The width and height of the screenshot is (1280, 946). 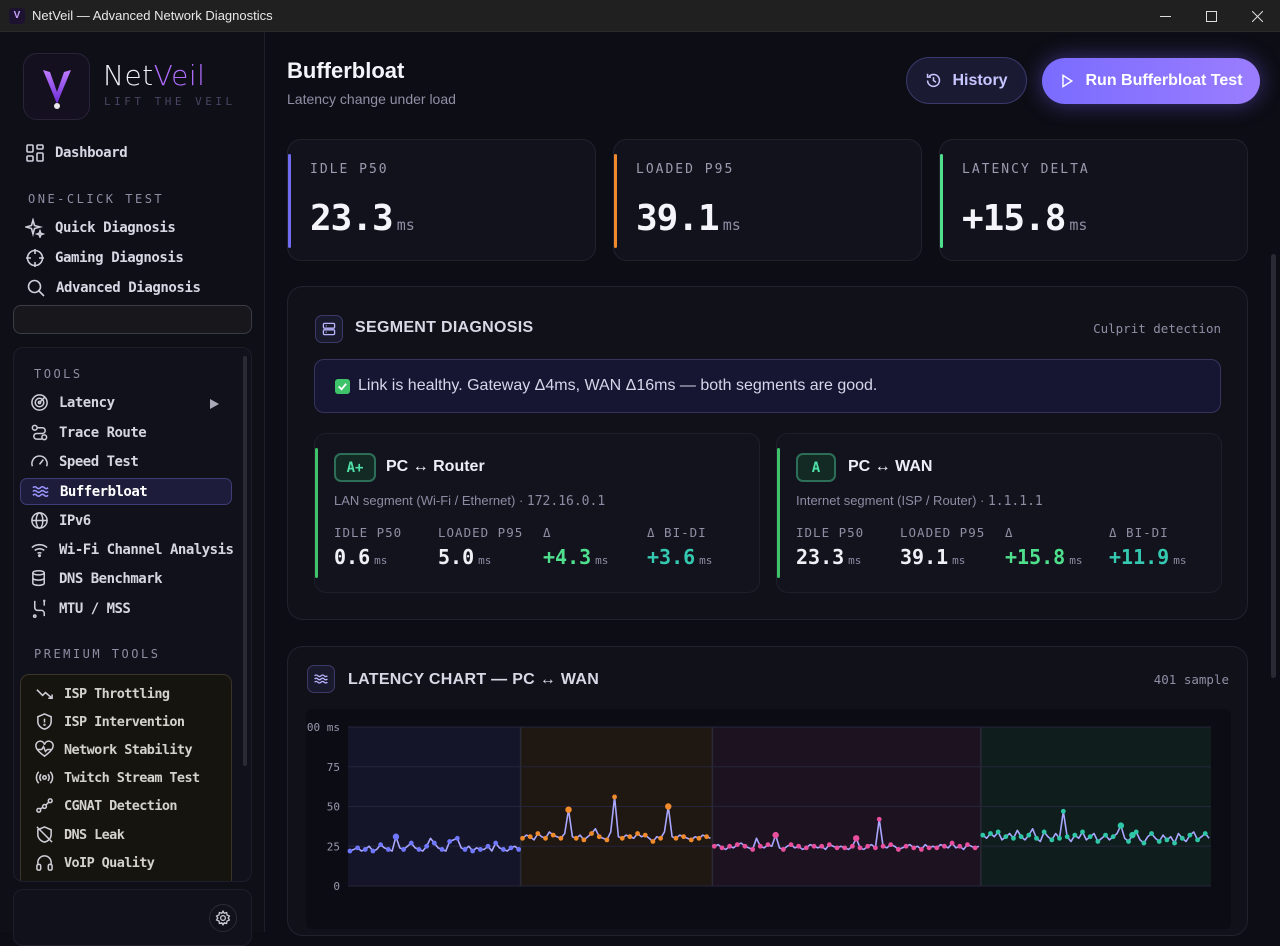 What do you see at coordinates (44, 863) in the screenshot?
I see `headphones-icon` at bounding box center [44, 863].